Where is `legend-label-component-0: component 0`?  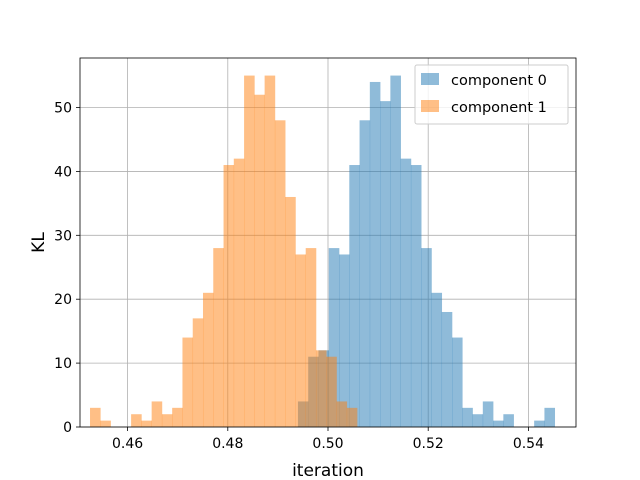 legend-label-component-0: component 0 is located at coordinates (499, 81).